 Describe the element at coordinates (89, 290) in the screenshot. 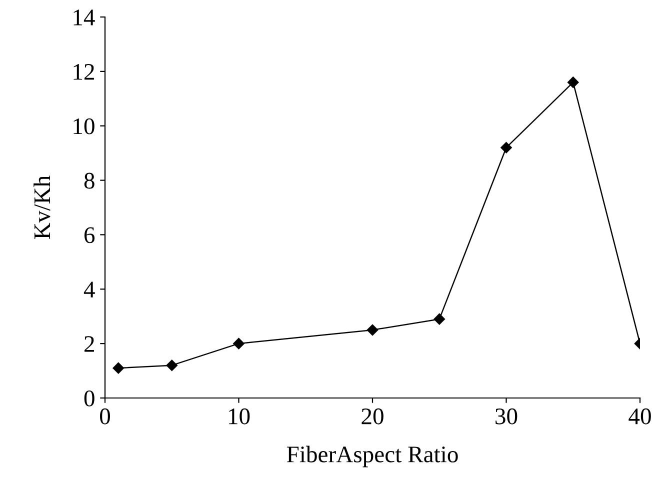

I see `y-tick-label: 4` at that location.